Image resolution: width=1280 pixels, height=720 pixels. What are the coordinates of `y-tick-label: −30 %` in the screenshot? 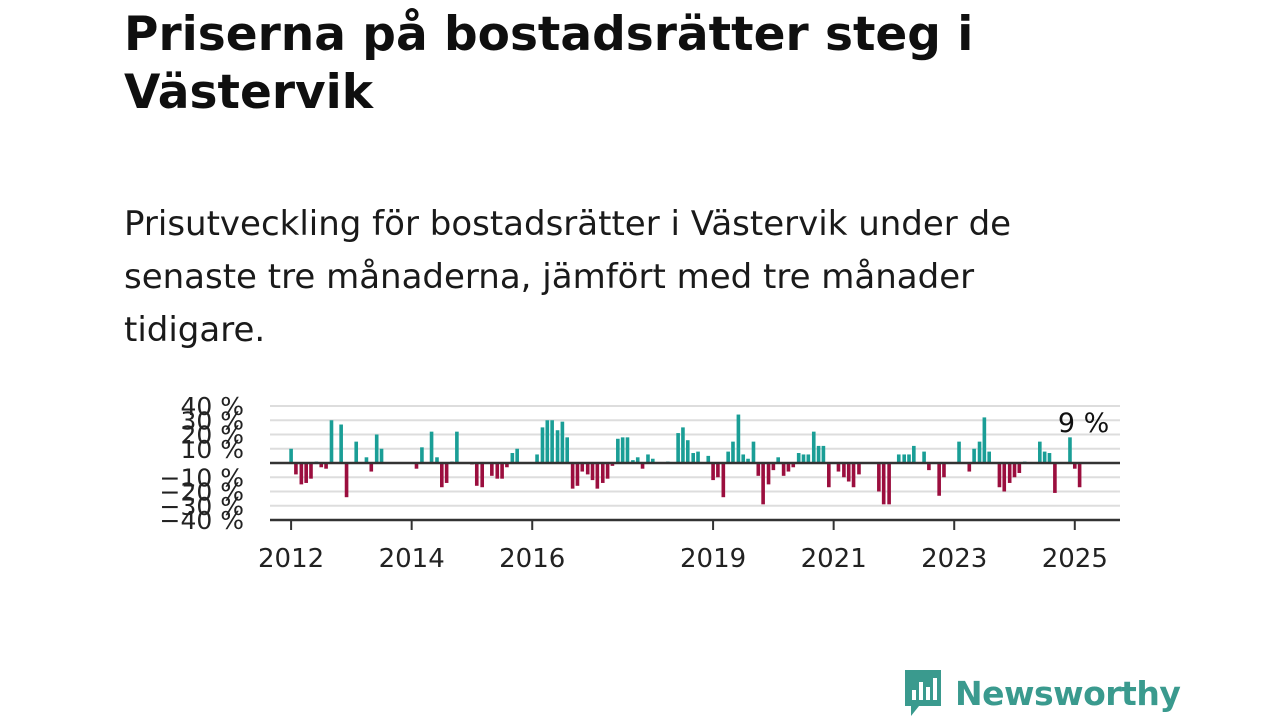 It's located at (202, 506).